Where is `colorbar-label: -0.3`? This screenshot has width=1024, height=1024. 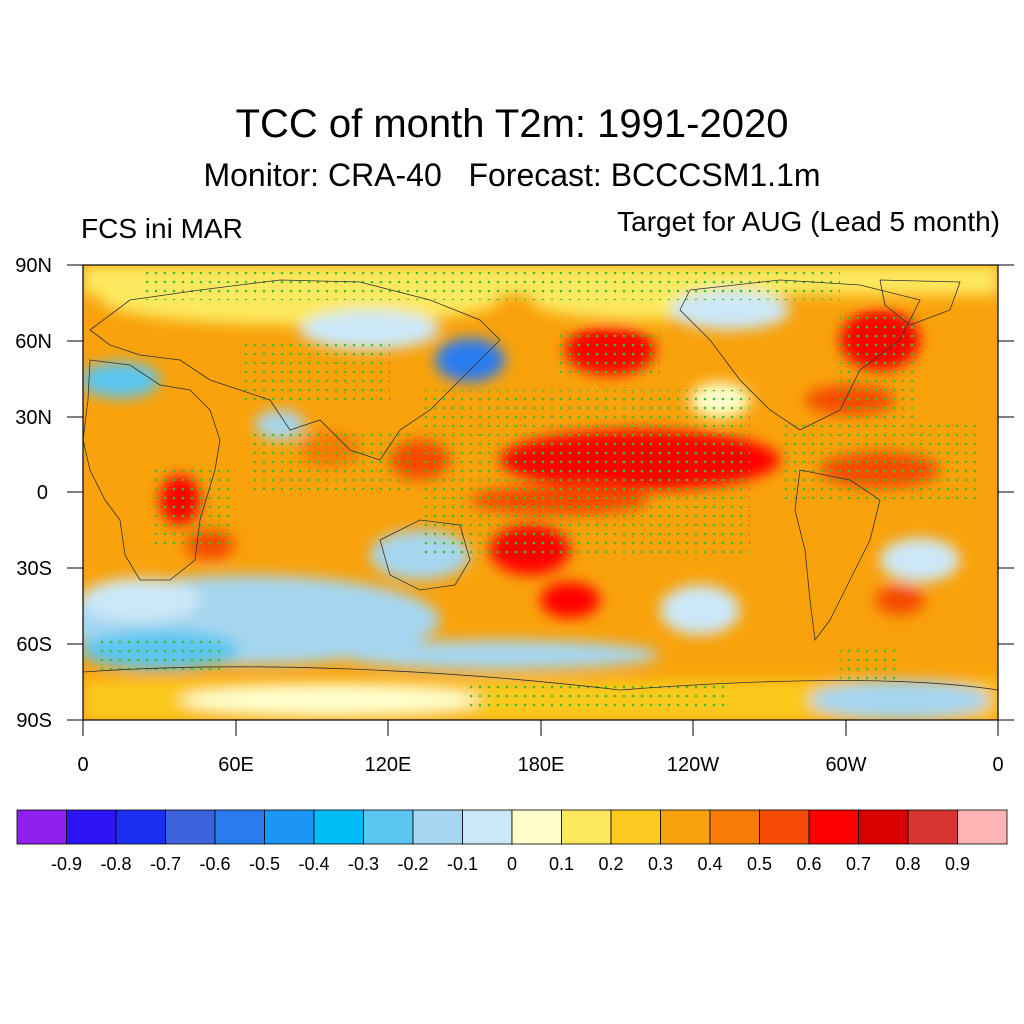 colorbar-label: -0.3 is located at coordinates (363, 864).